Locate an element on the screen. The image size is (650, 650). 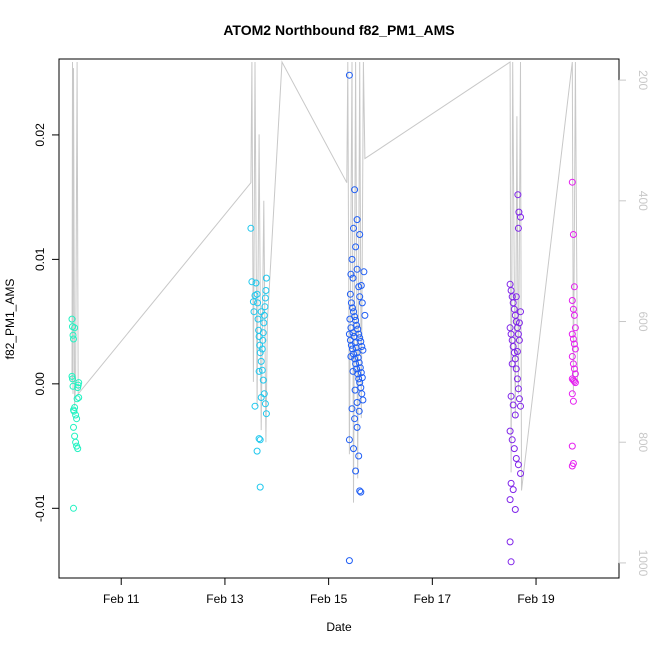
chart-title: ATOM2 Northbound f82_PM1_AMS is located at coordinates (338, 30).